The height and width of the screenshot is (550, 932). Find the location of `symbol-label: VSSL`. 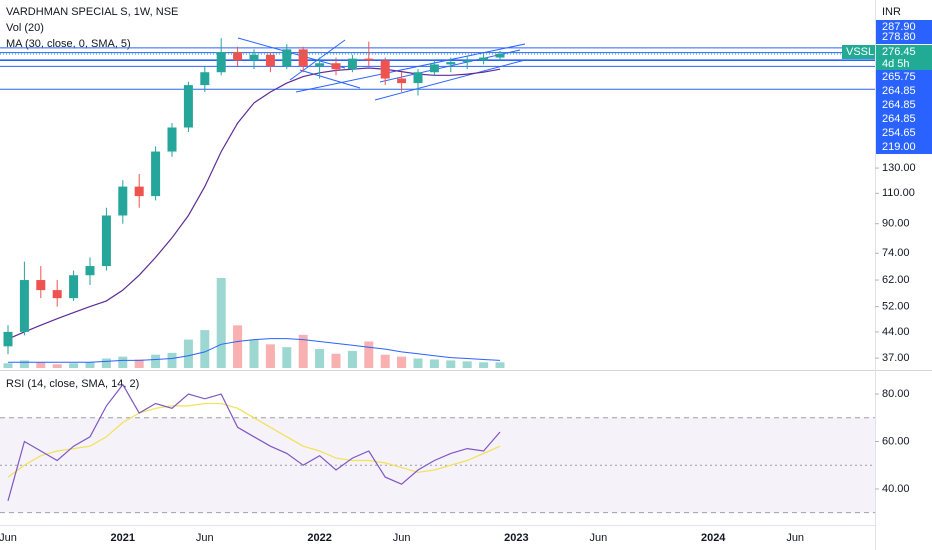

symbol-label: VSSL is located at coordinates (860, 52).